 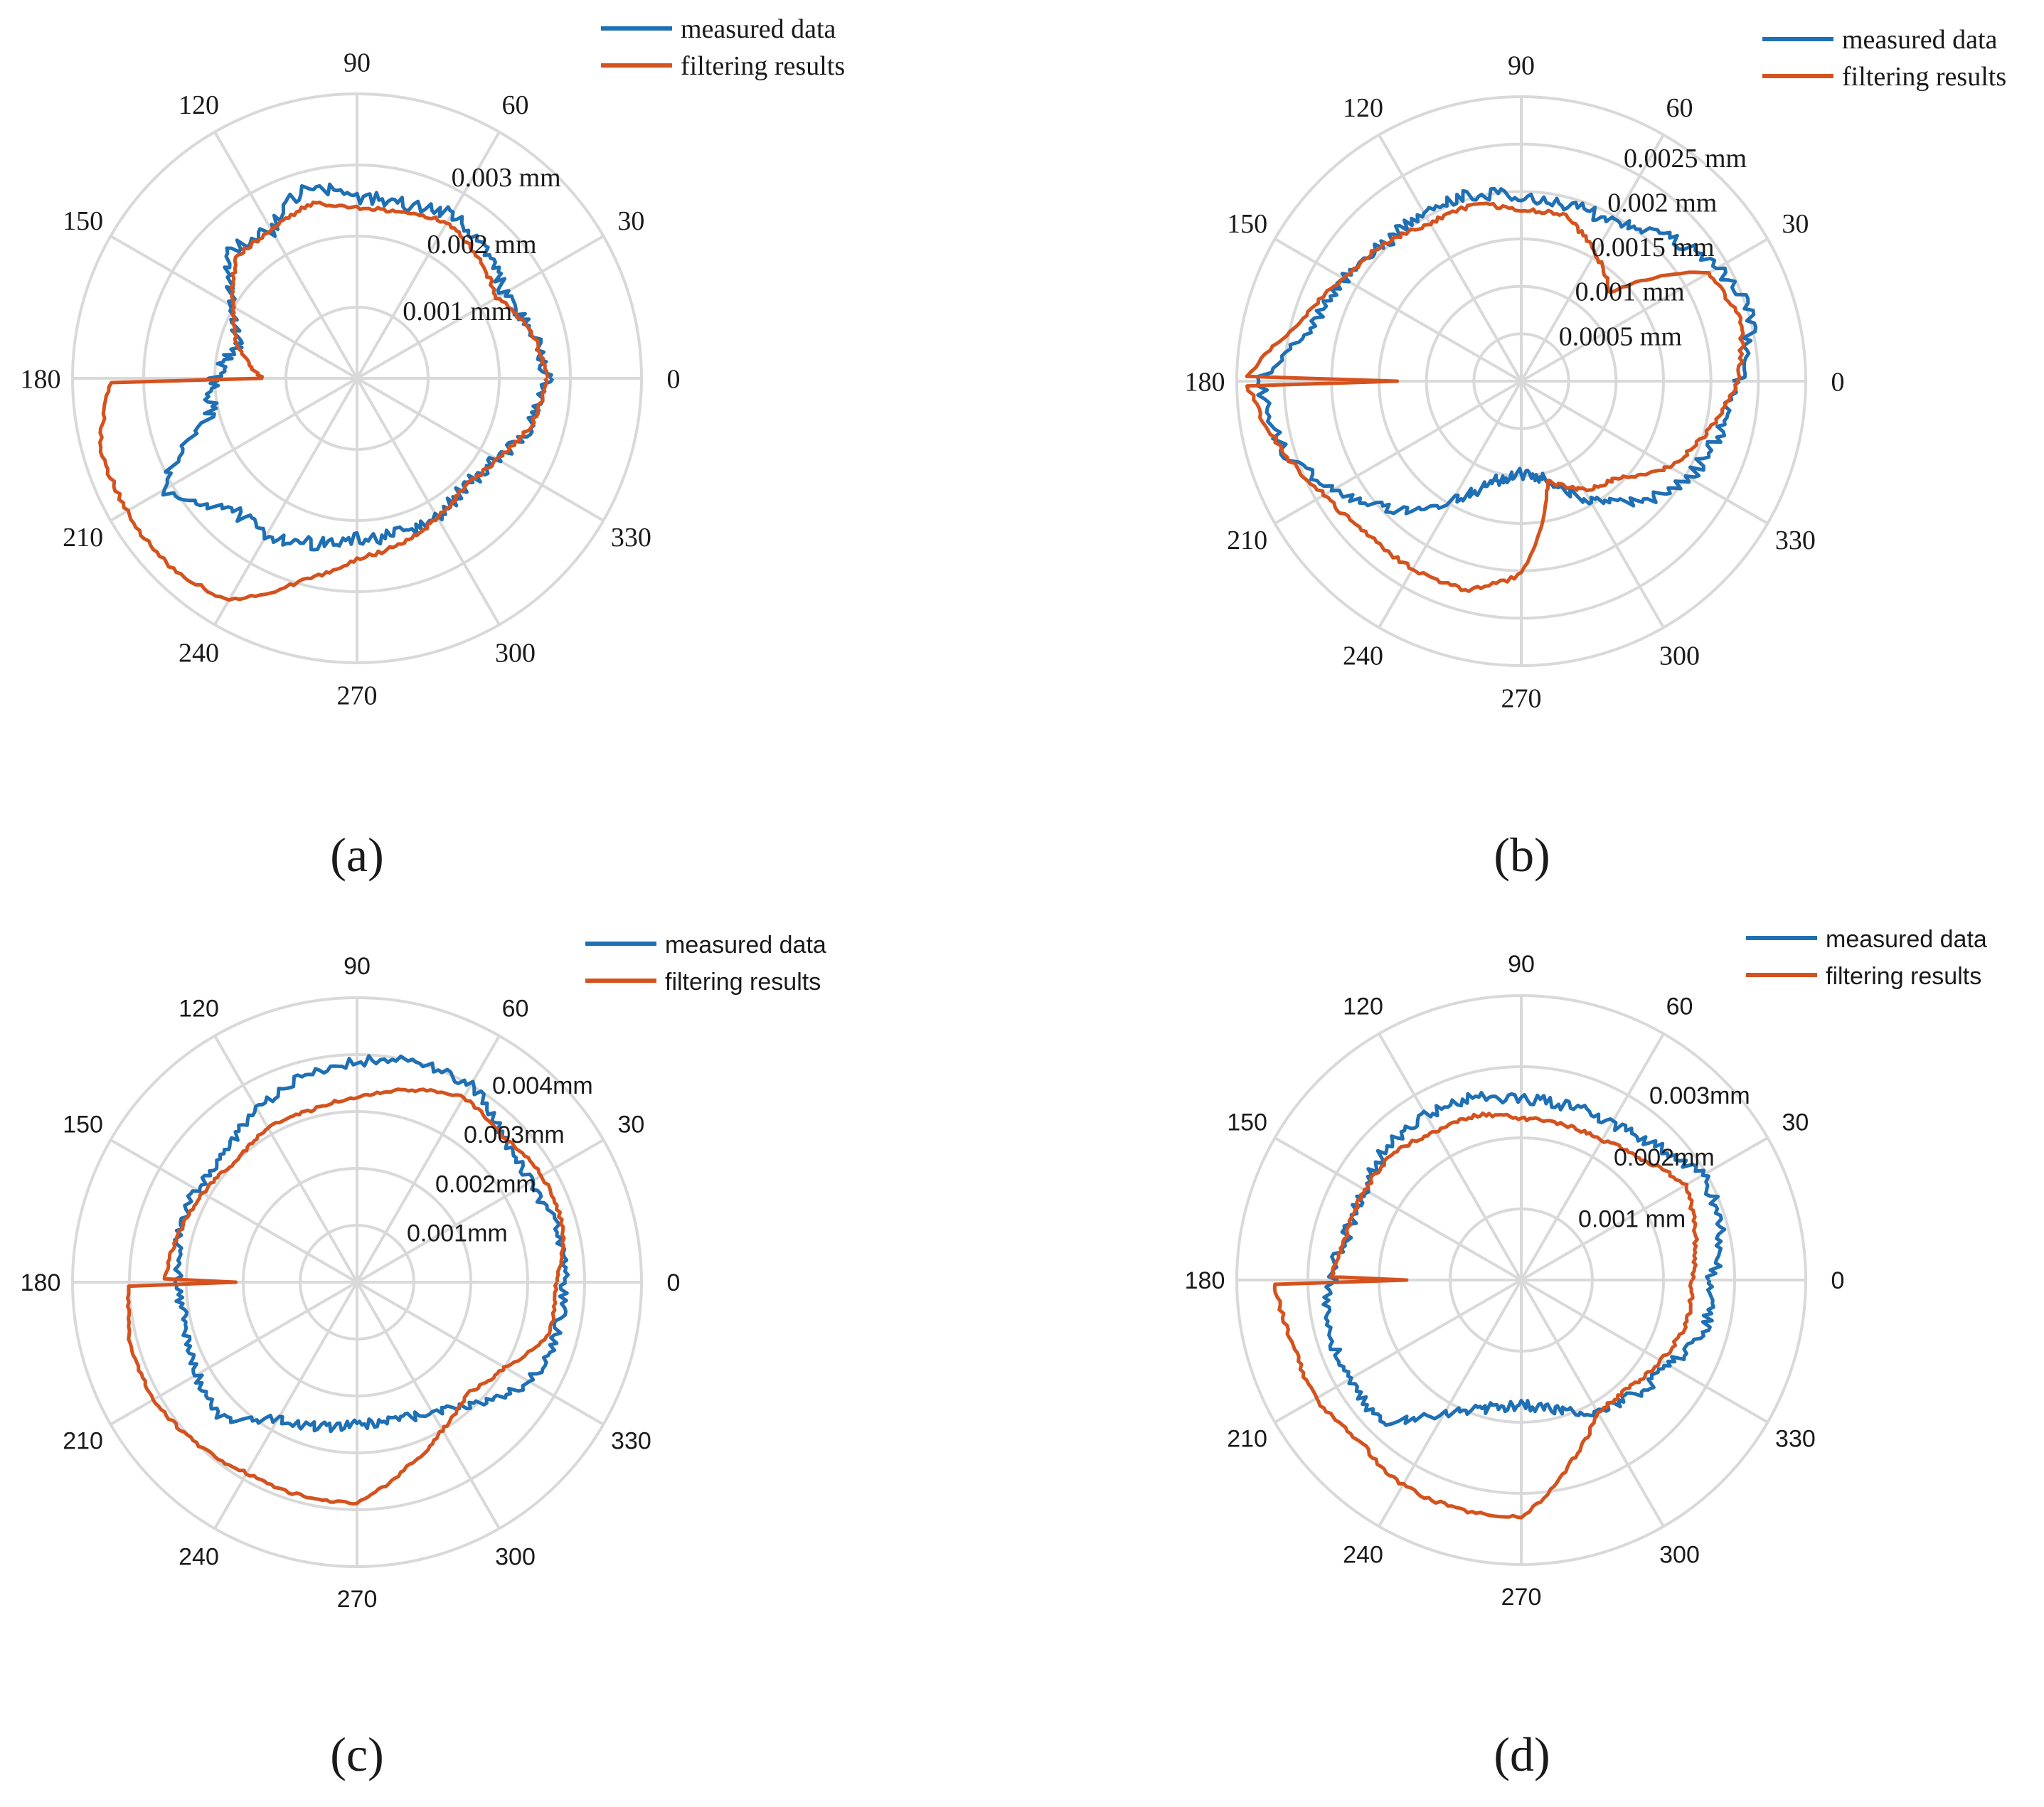 I want to click on radial-tick-label: 0.0015 mm, so click(x=1652, y=248).